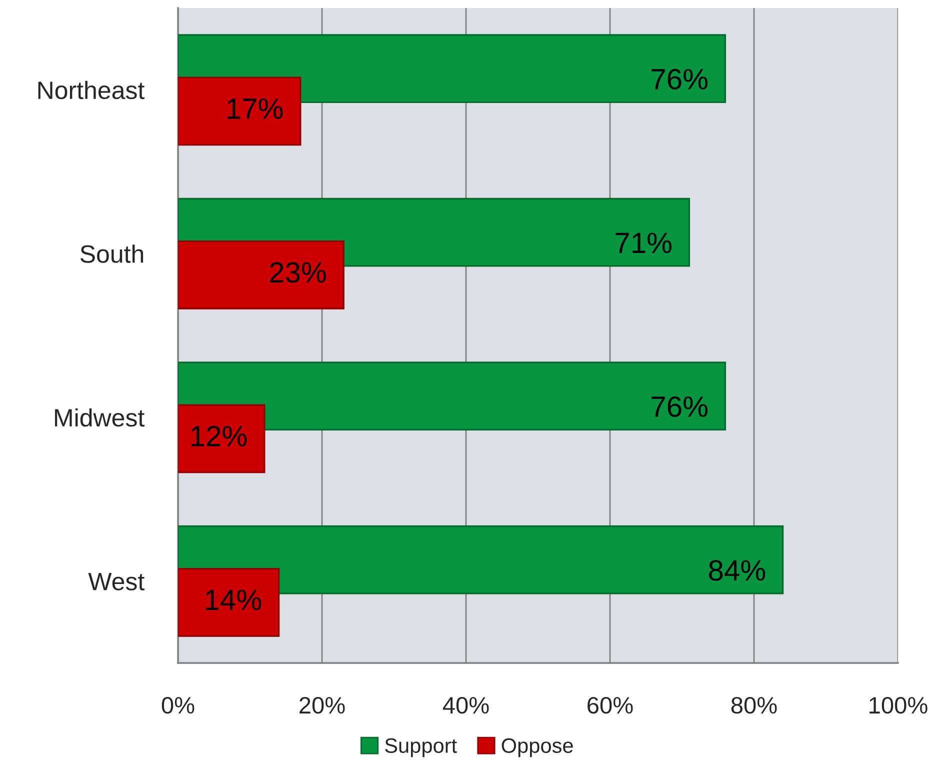 This screenshot has width=935, height=772. What do you see at coordinates (255, 108) in the screenshot?
I see `data-label: 17%` at bounding box center [255, 108].